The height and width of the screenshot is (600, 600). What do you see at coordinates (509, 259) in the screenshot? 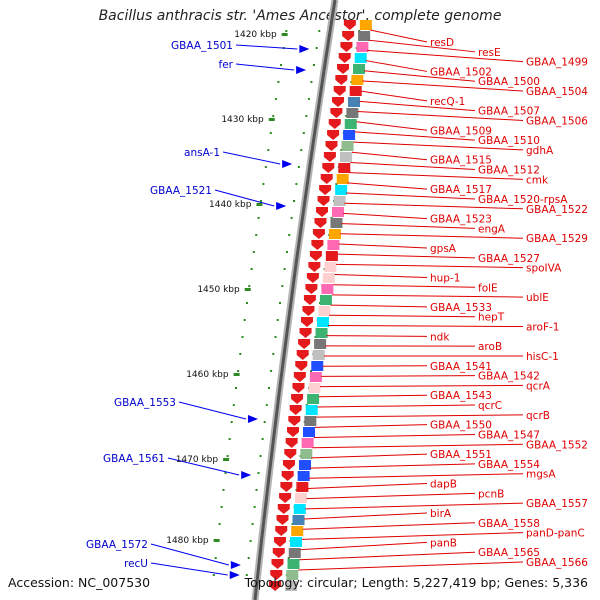
I see `right-gene-label: GBAA_1527` at bounding box center [509, 259].